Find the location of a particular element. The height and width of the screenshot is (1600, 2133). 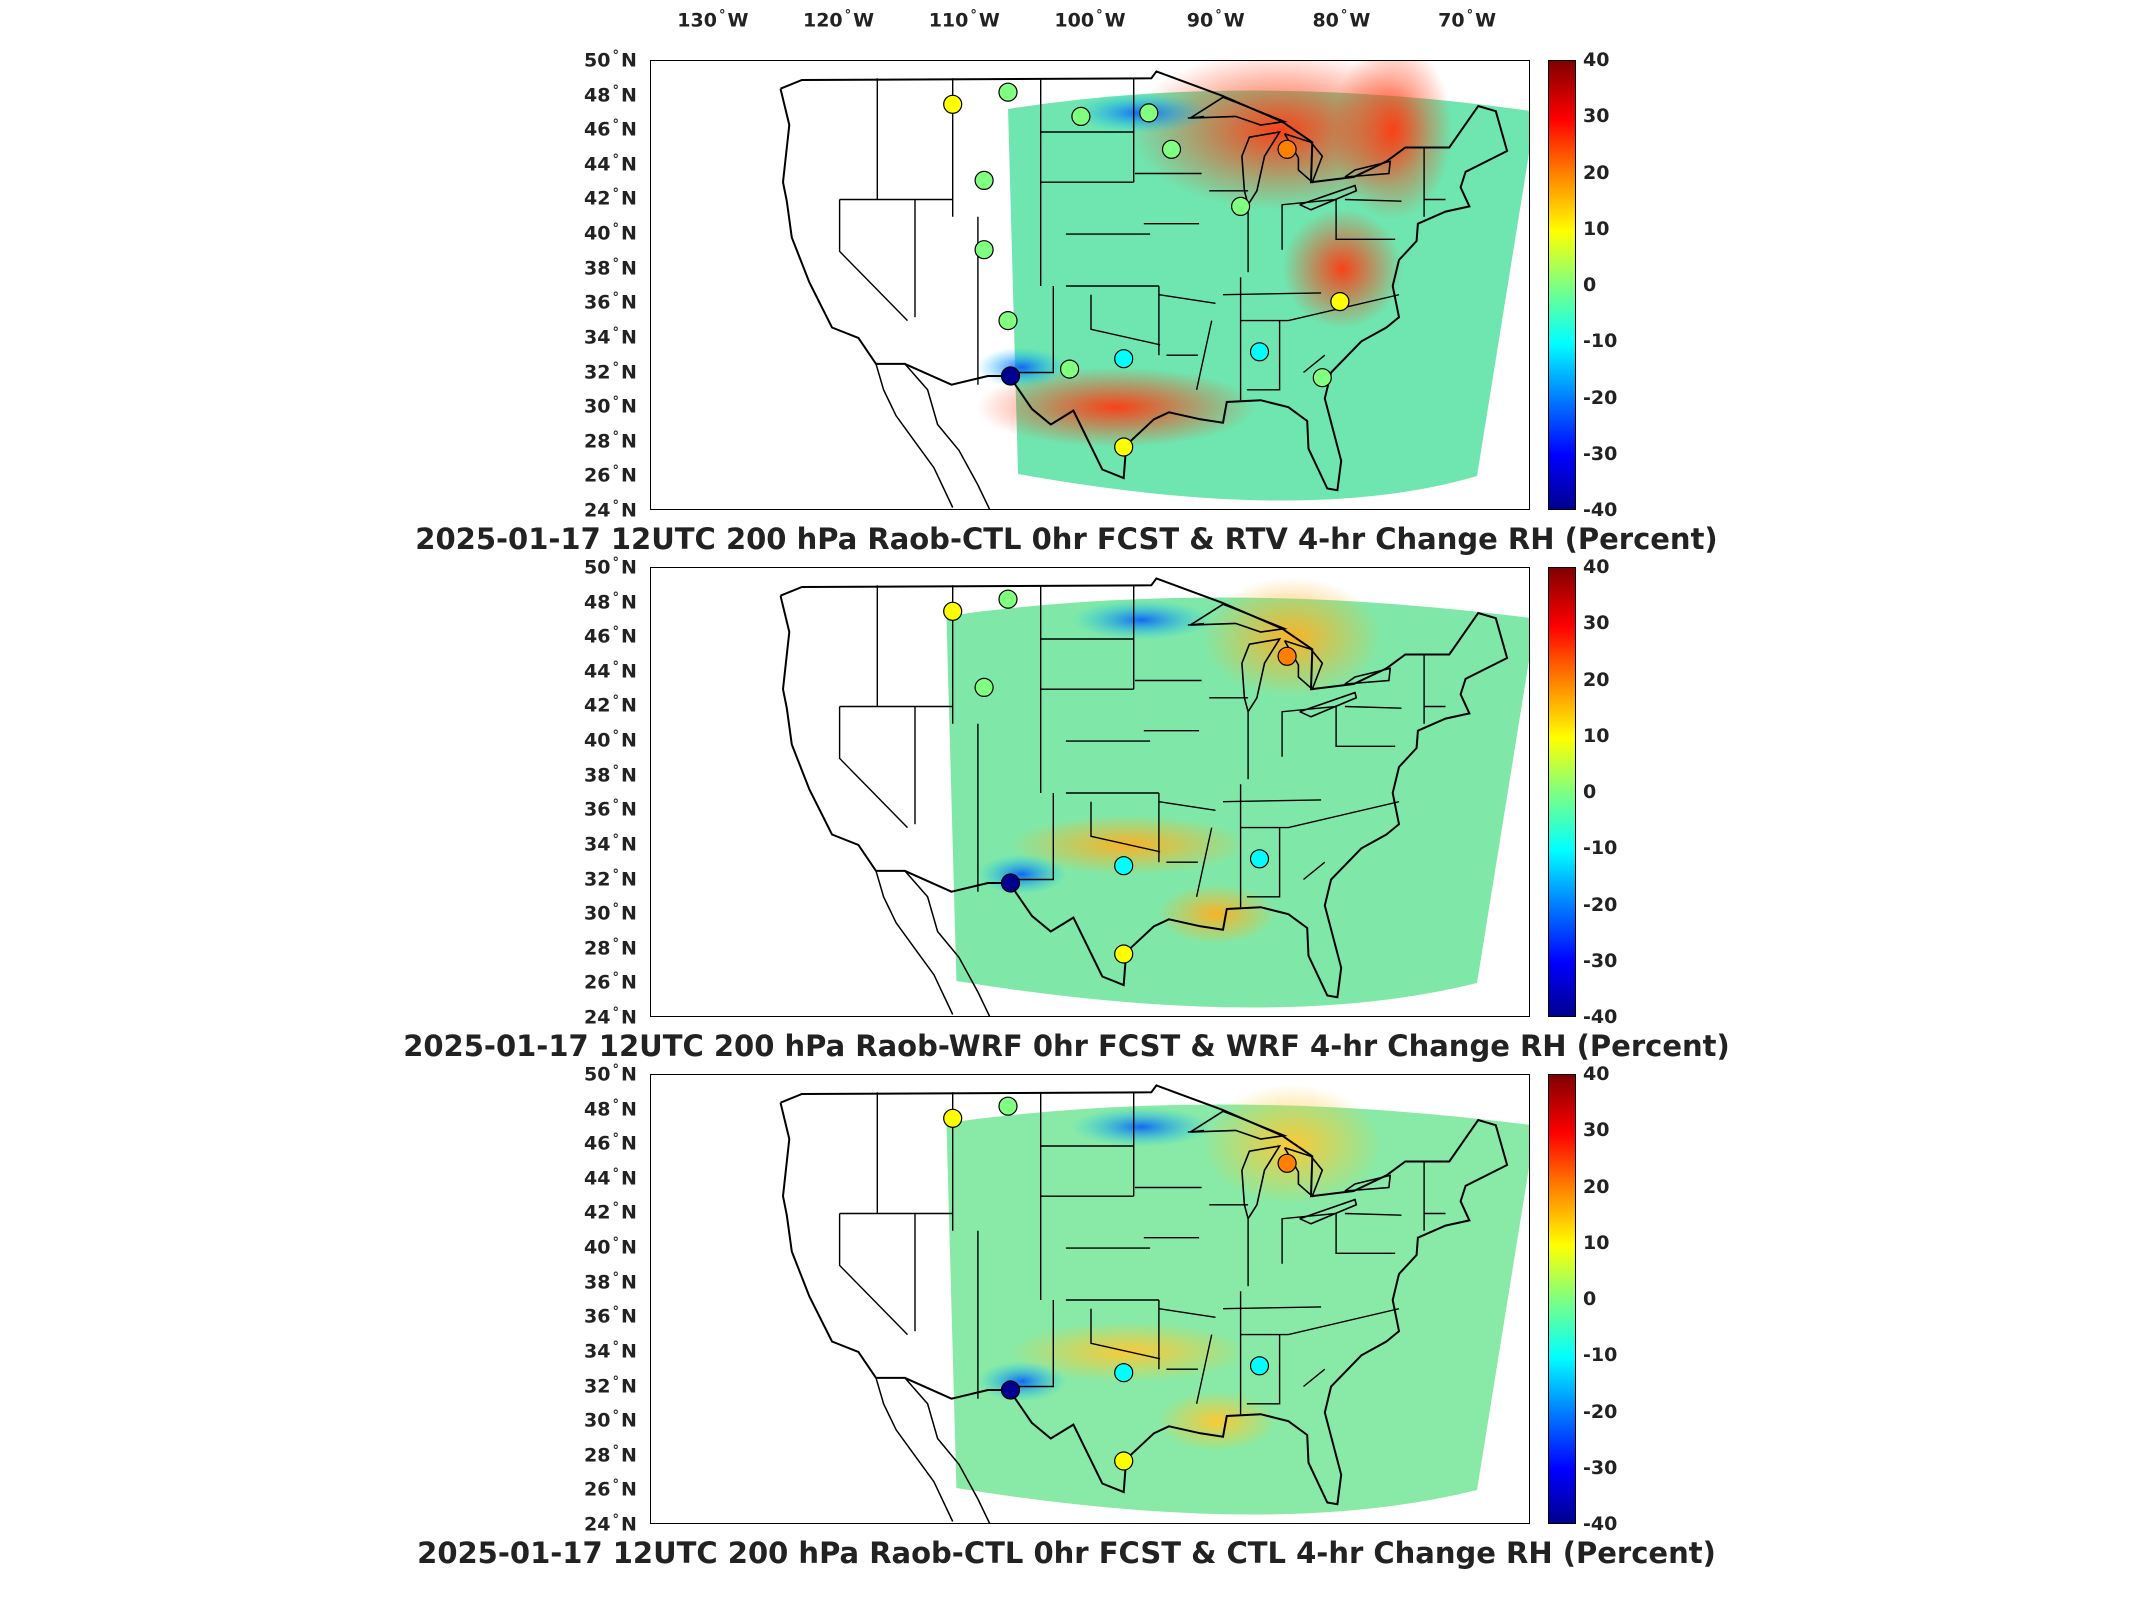

colorbar-tick-label: -40 is located at coordinates (1600, 1017).